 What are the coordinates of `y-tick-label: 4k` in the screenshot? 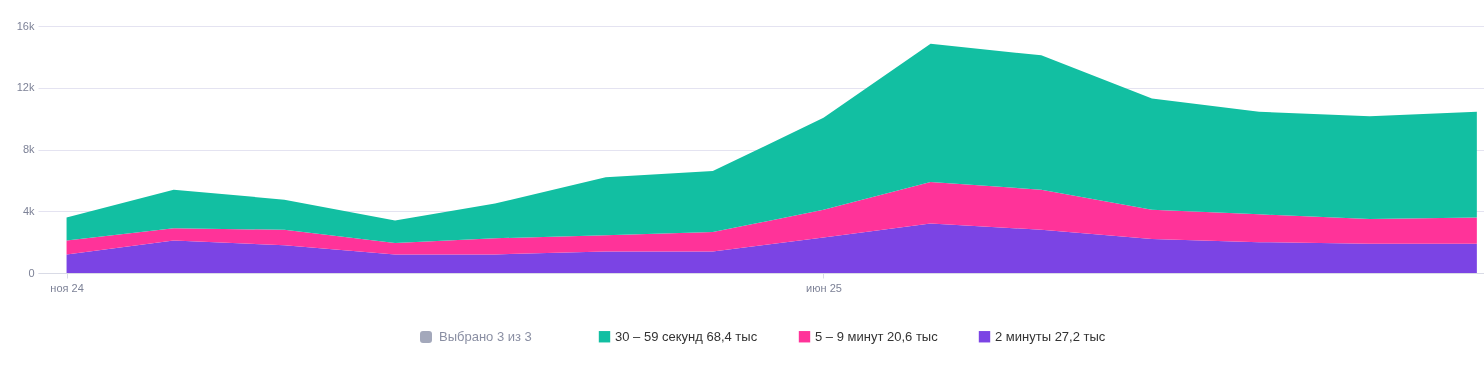 It's located at (28, 210).